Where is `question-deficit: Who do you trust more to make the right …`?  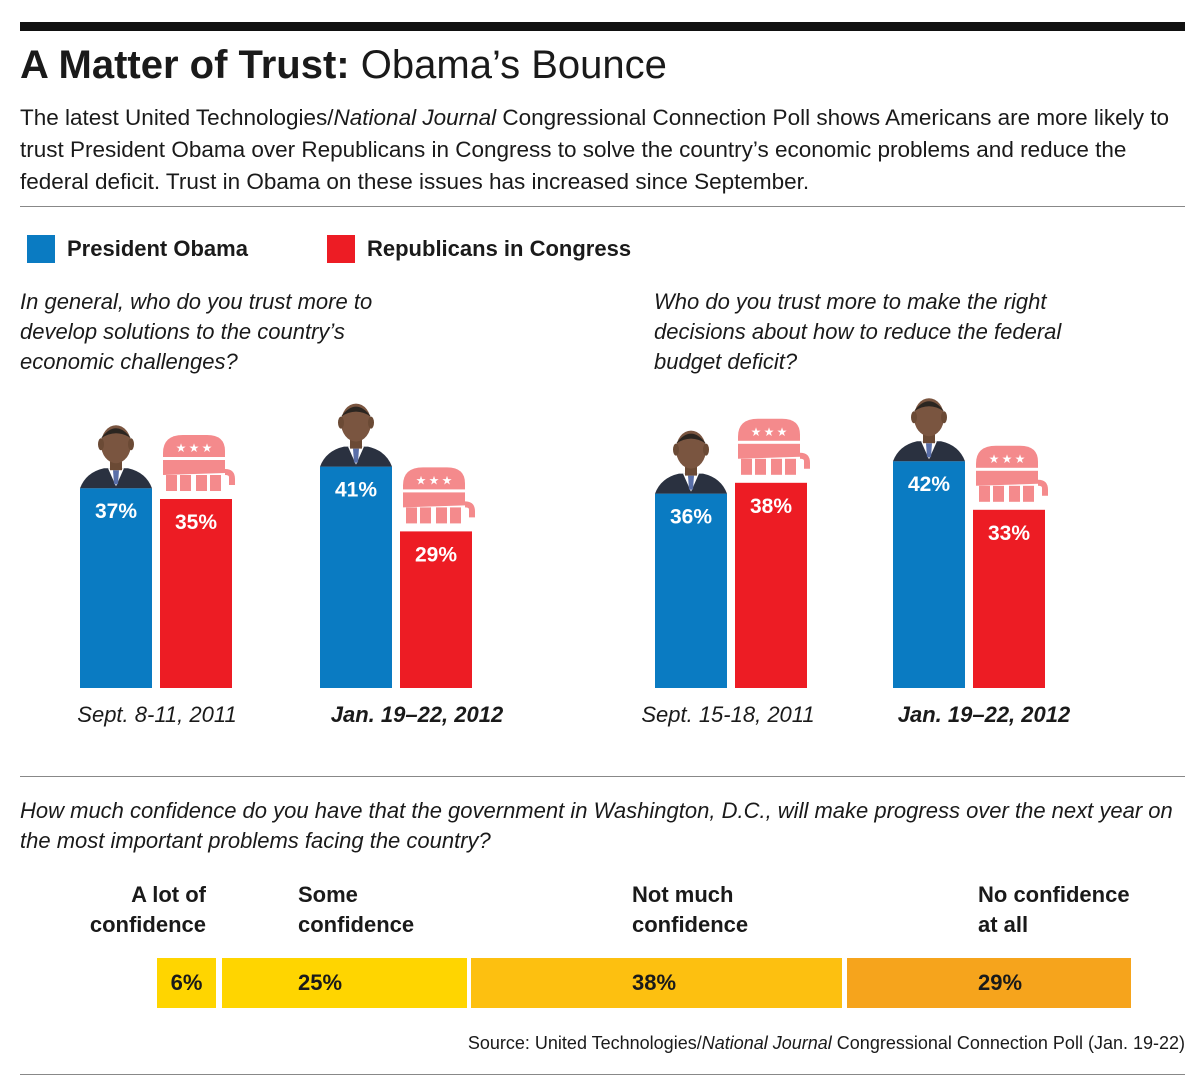 question-deficit: Who do you trust more to make the right … is located at coordinates (858, 331).